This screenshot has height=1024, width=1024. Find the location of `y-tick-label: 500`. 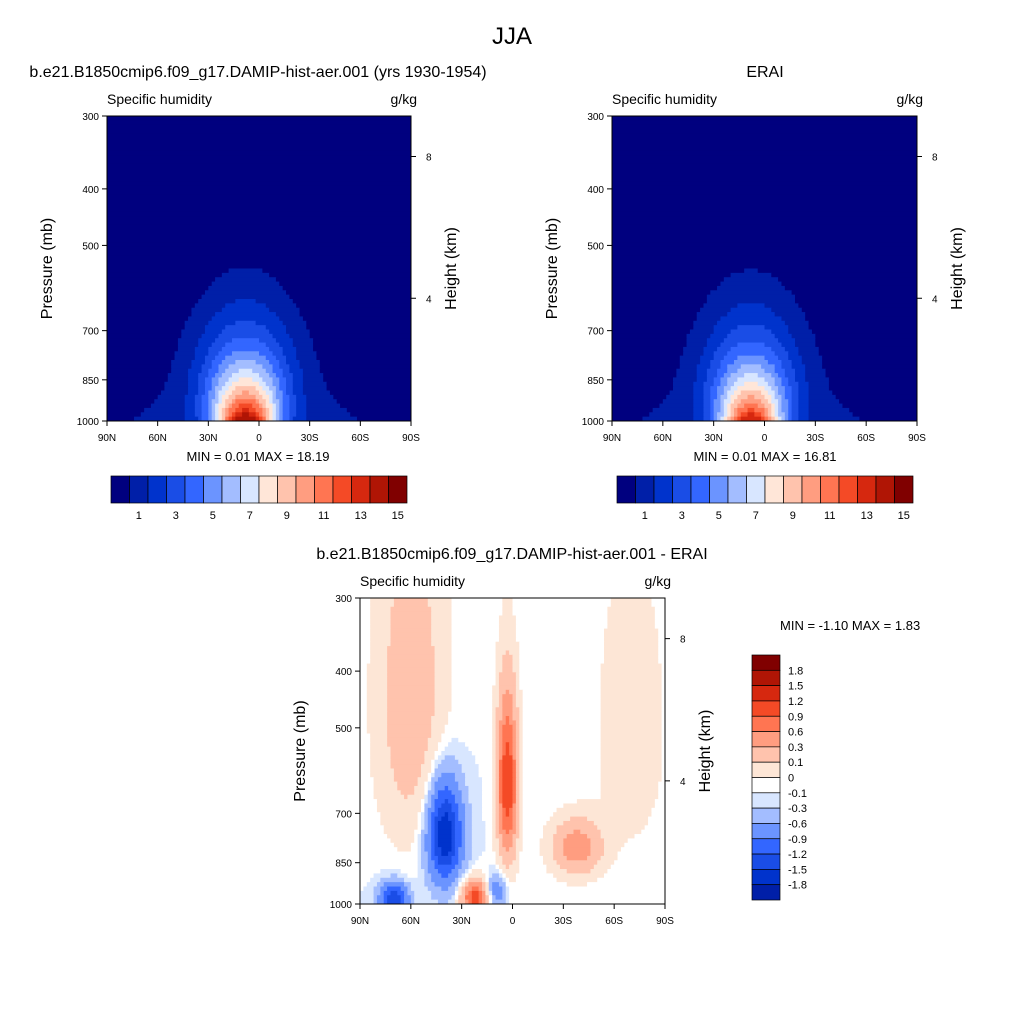

y-tick-label: 500 is located at coordinates (90, 246).